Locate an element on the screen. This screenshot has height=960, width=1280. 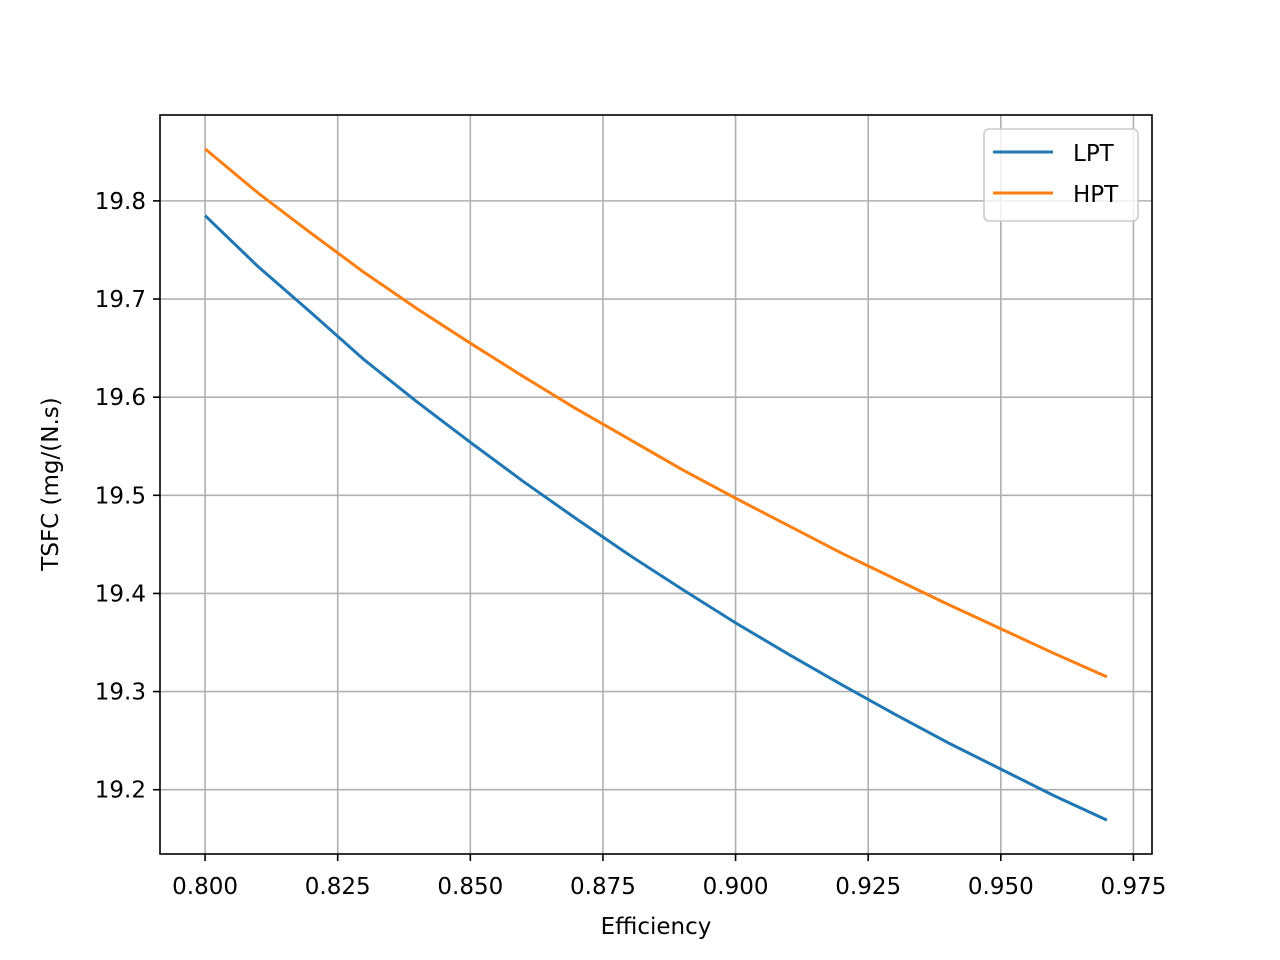
y-tick-label: 19.4 is located at coordinates (120, 594).